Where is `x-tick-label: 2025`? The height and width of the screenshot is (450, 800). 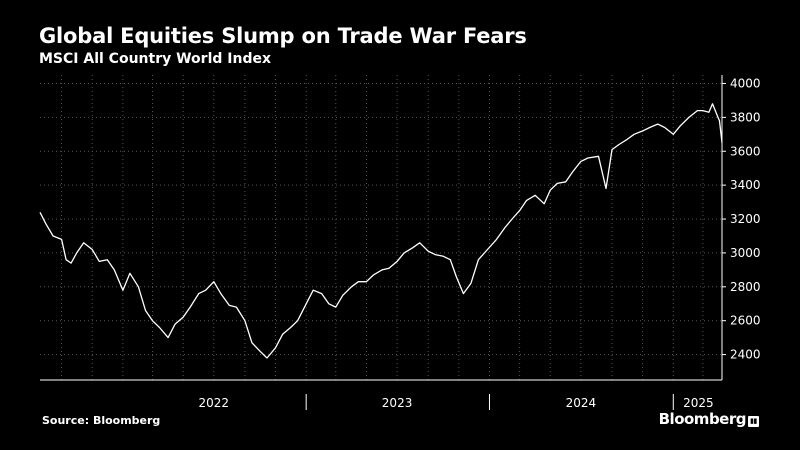 x-tick-label: 2025 is located at coordinates (698, 403).